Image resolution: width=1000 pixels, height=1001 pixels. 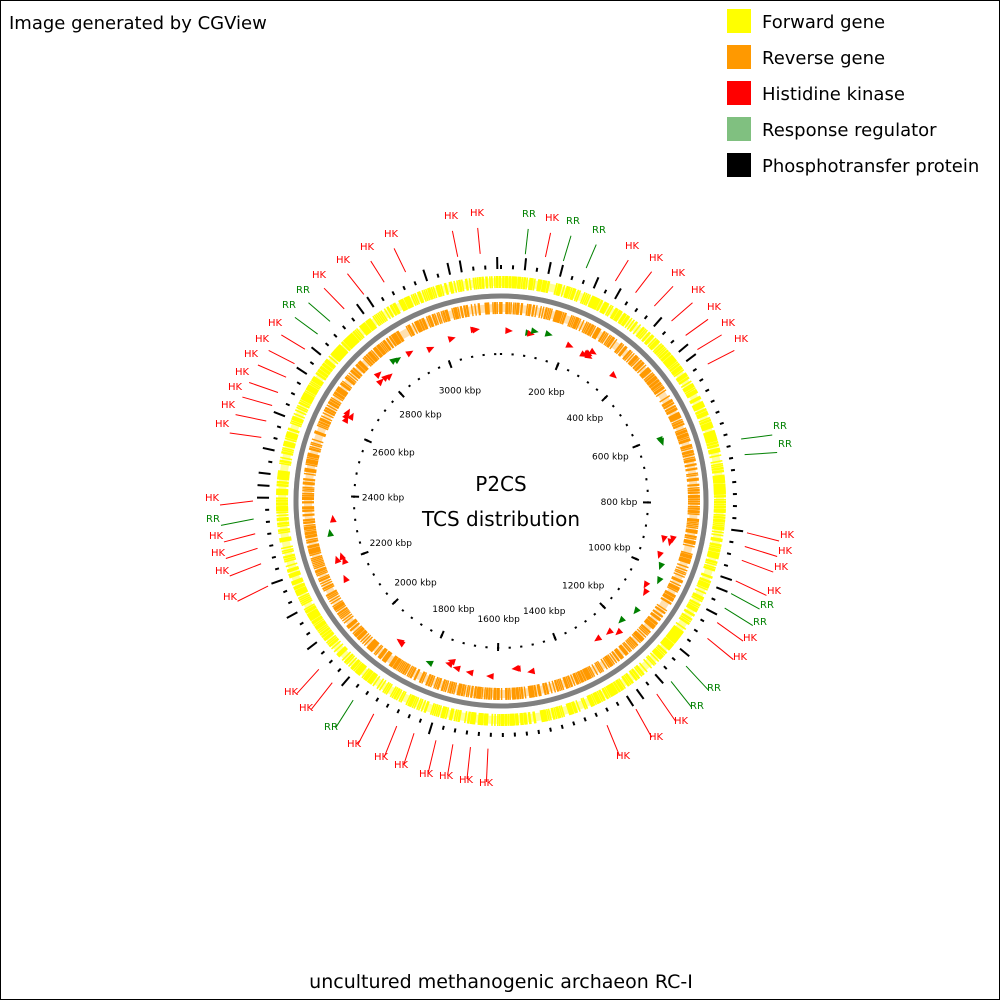 I want to click on ruler-label: 1000 kbp, so click(x=609, y=548).